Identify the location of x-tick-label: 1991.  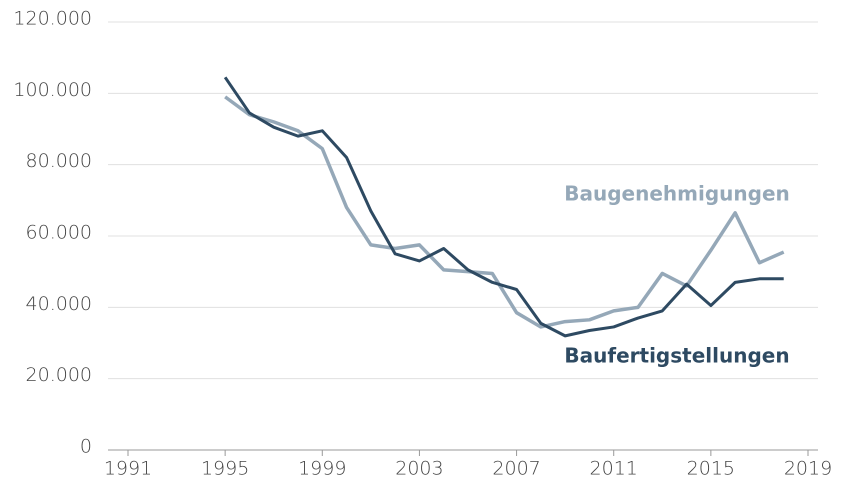
(128, 469).